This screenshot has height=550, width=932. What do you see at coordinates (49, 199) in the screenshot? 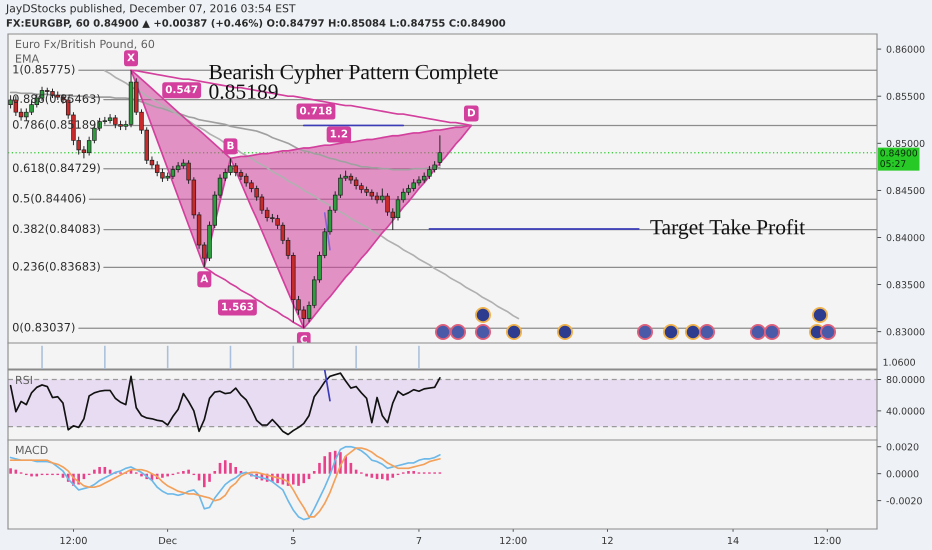
I see `ref-line-label: 0.5(0.84406)` at bounding box center [49, 199].